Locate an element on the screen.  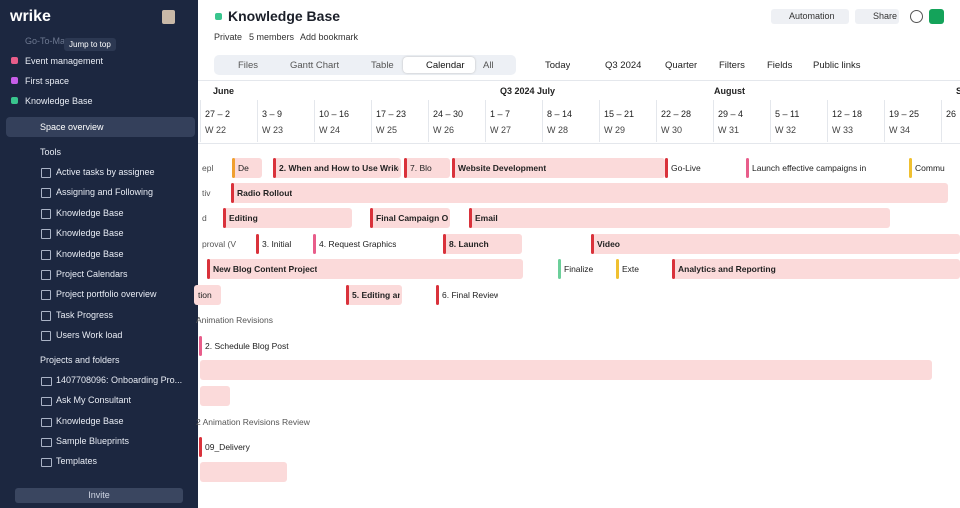
task-label: 3. Initial is located at coordinates (277, 244).